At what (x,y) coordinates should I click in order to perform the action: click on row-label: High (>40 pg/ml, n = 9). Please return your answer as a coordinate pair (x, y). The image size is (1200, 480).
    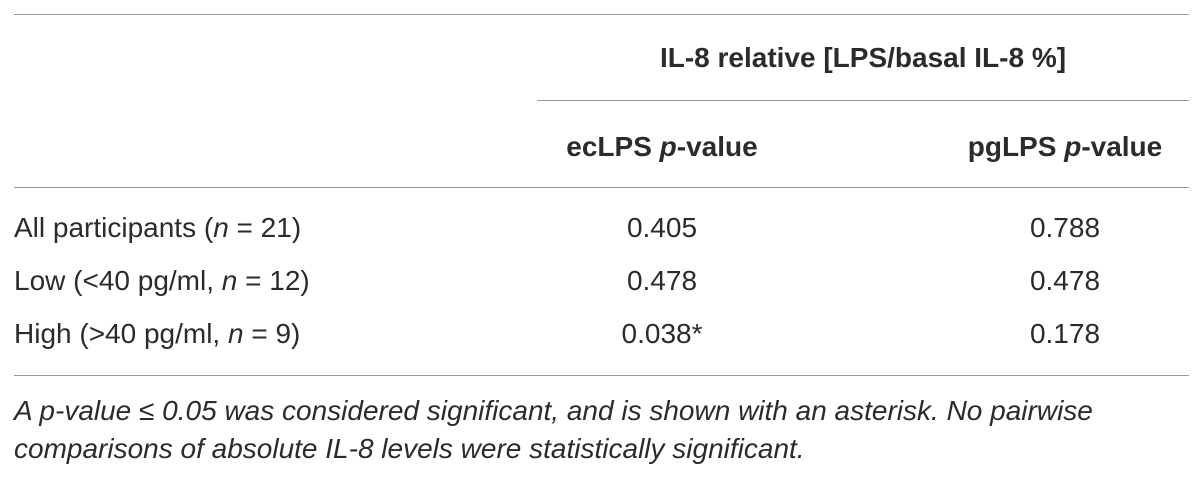
    Looking at the image, I should click on (157, 334).